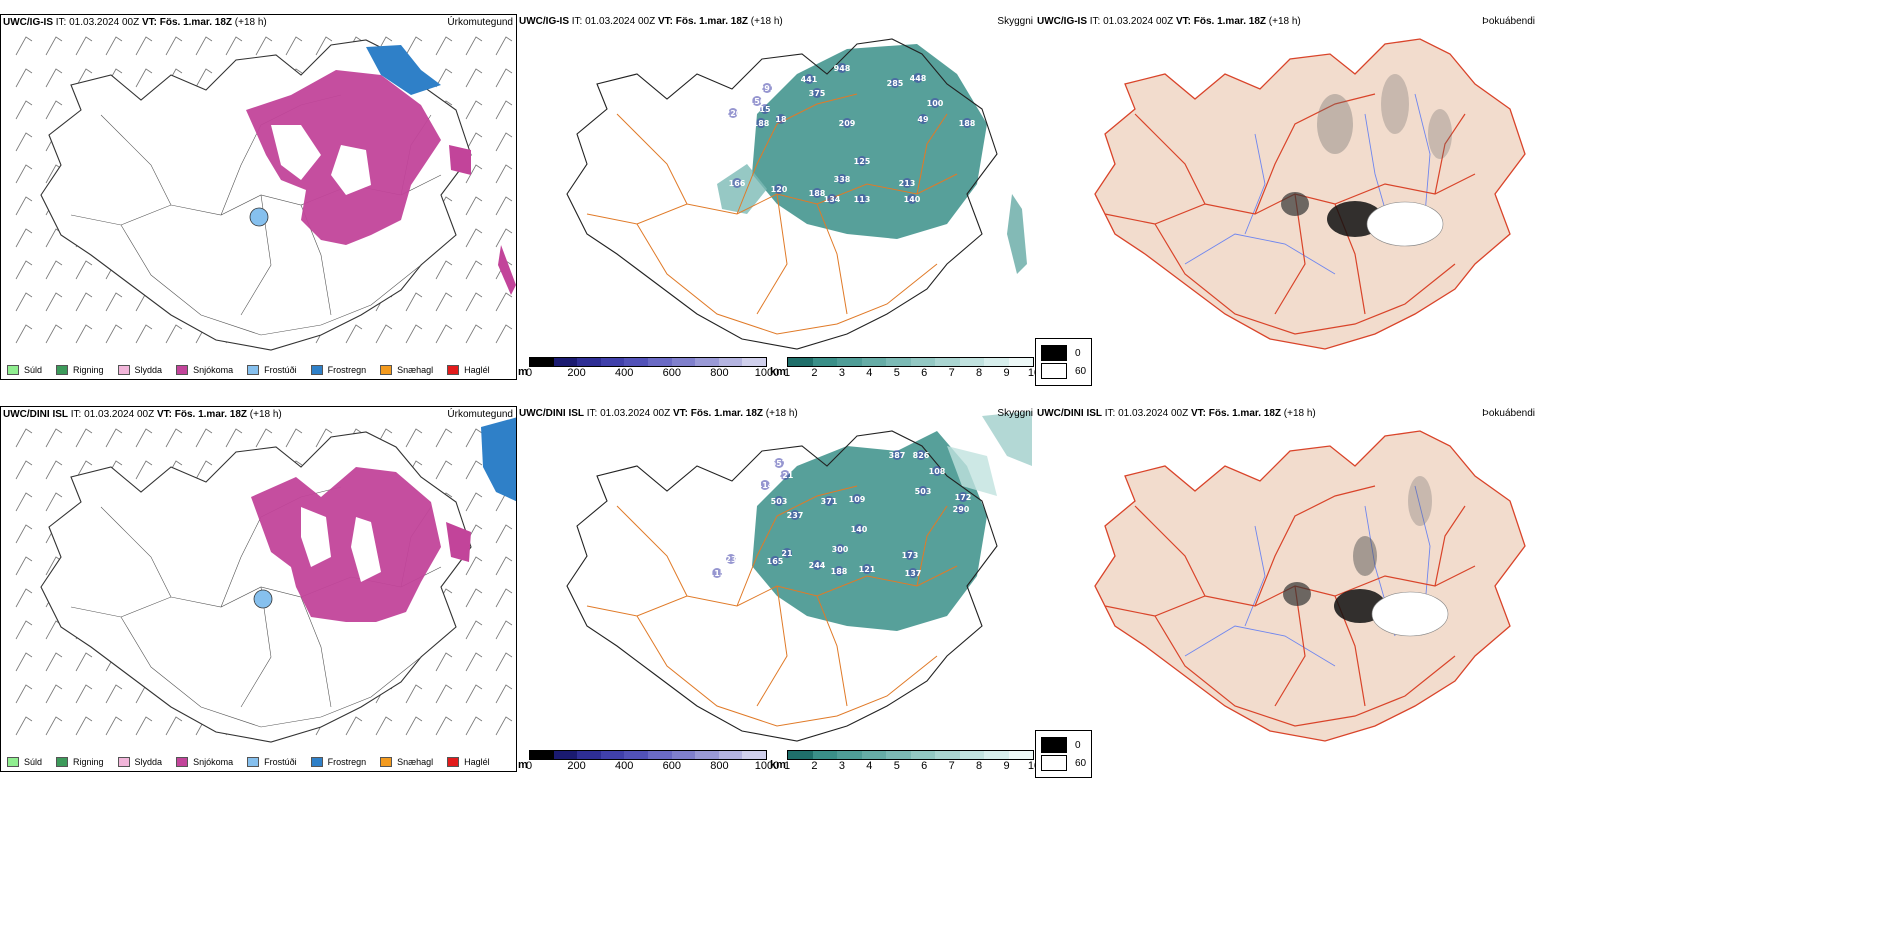  I want to click on cloud-base-label: 18, so click(781, 119).